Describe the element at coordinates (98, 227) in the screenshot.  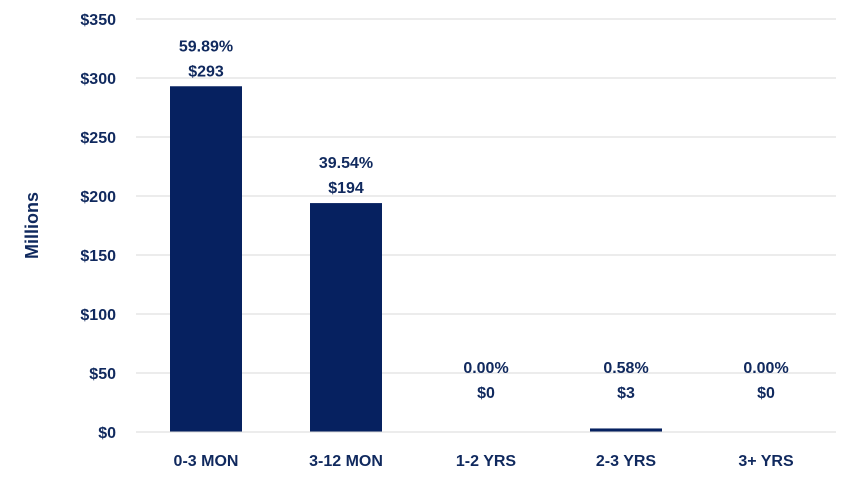
I see `y-axis-ticks: $0 $50 $100 $150 $200 $250 $300 $350` at that location.